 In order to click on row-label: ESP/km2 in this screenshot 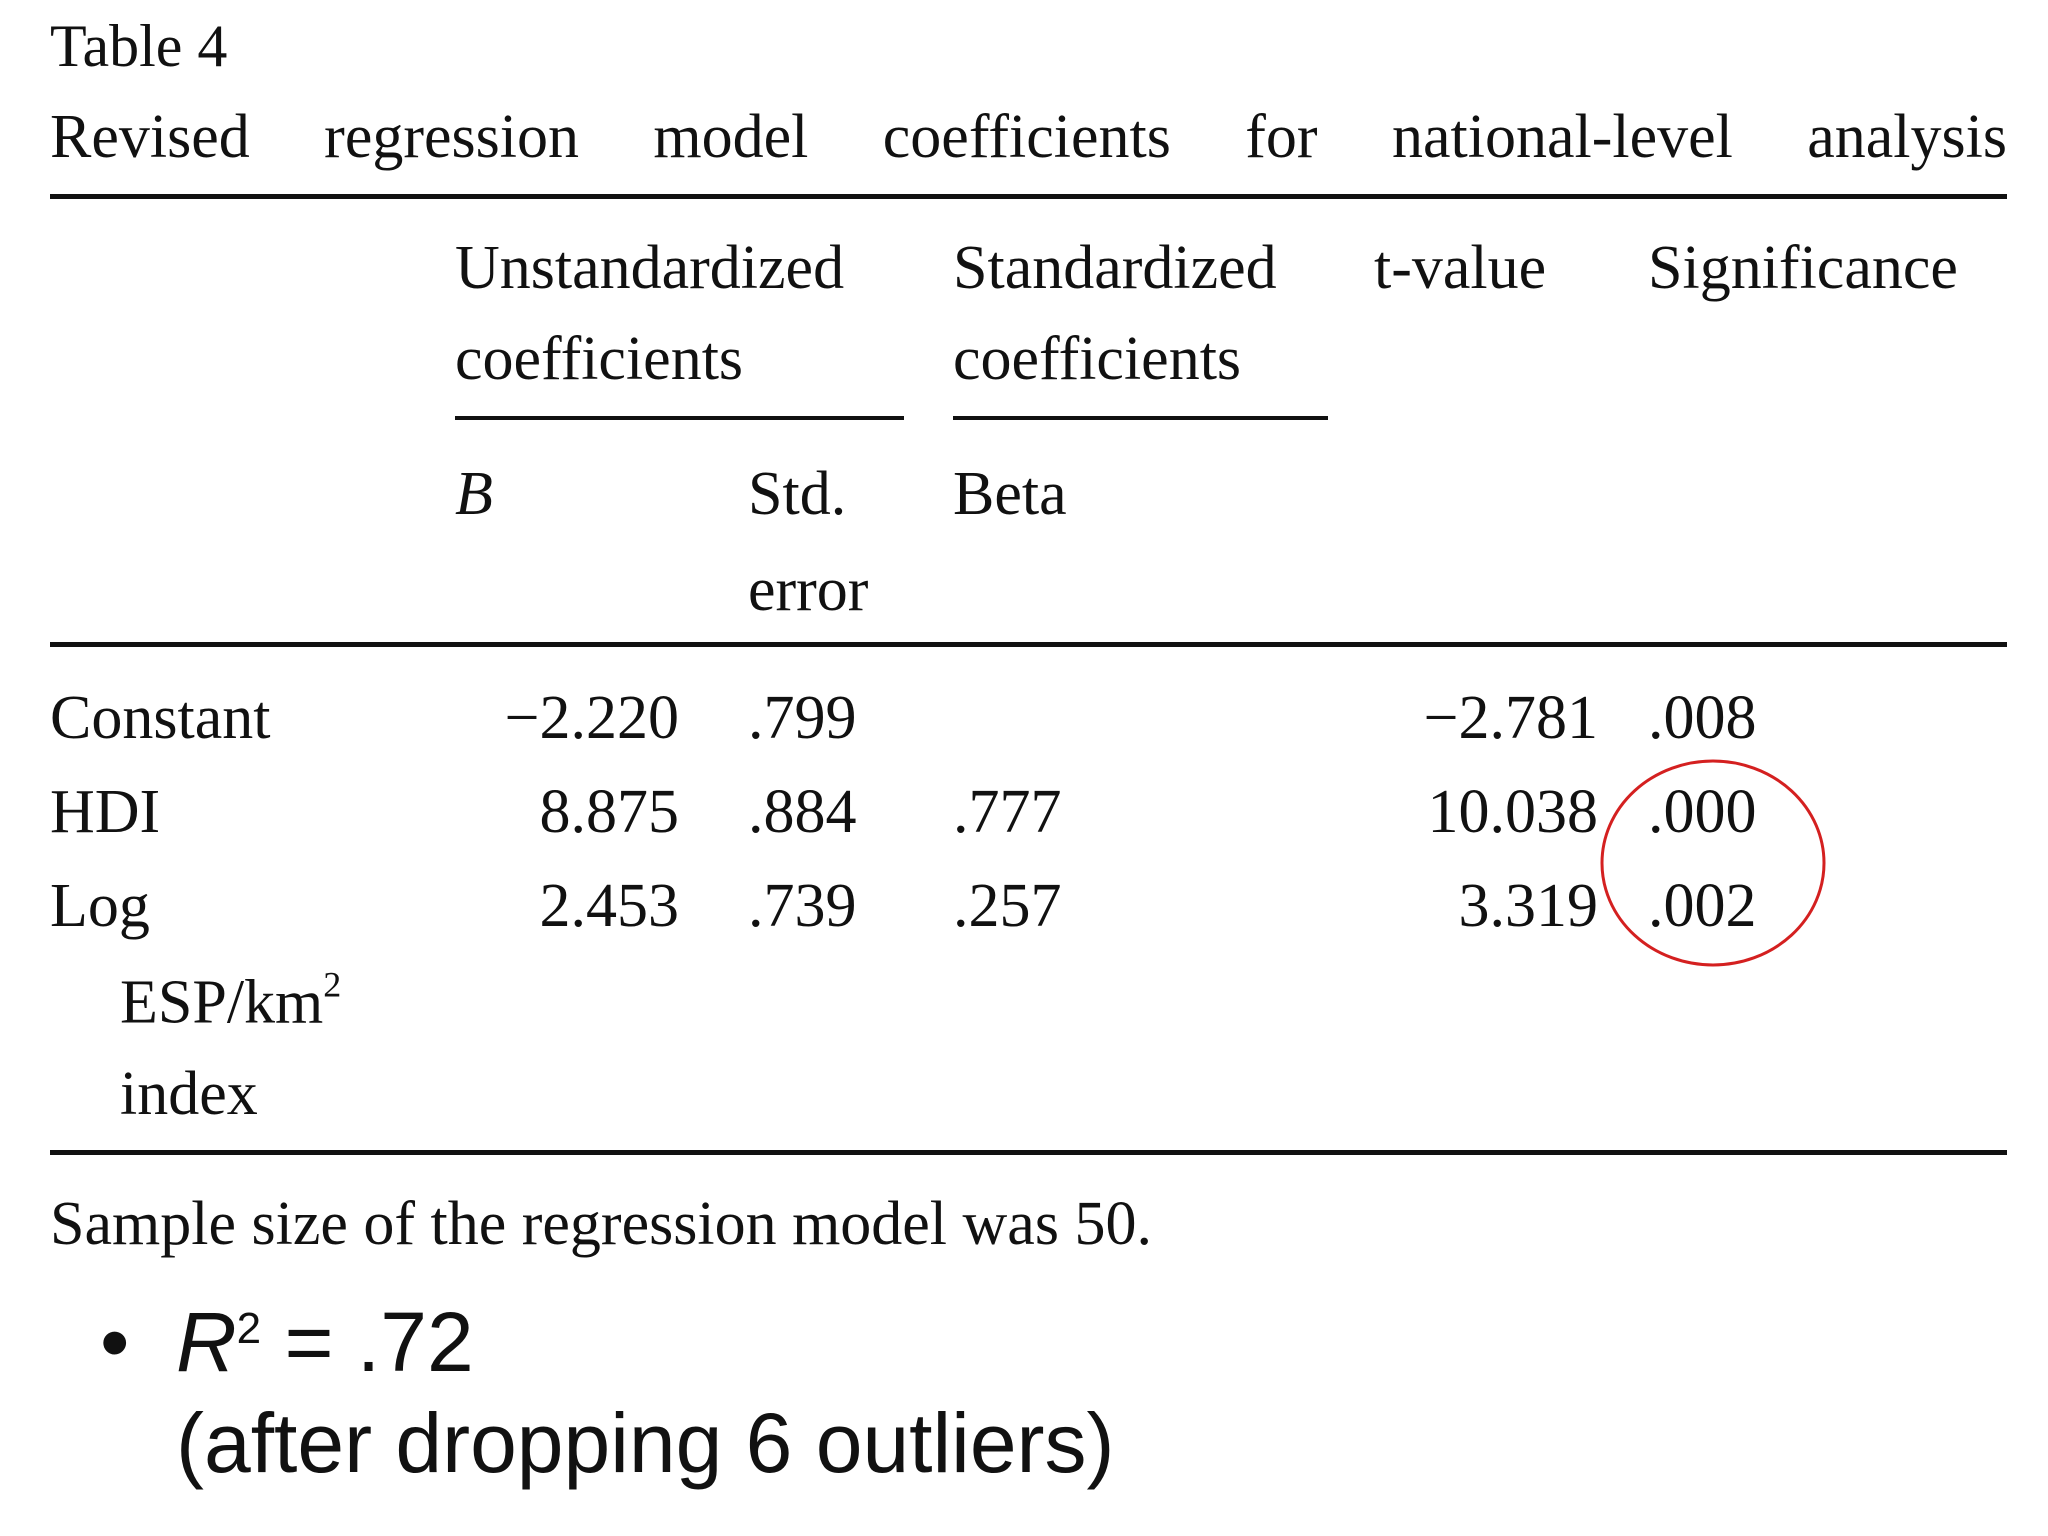, I will do `click(231, 1000)`.